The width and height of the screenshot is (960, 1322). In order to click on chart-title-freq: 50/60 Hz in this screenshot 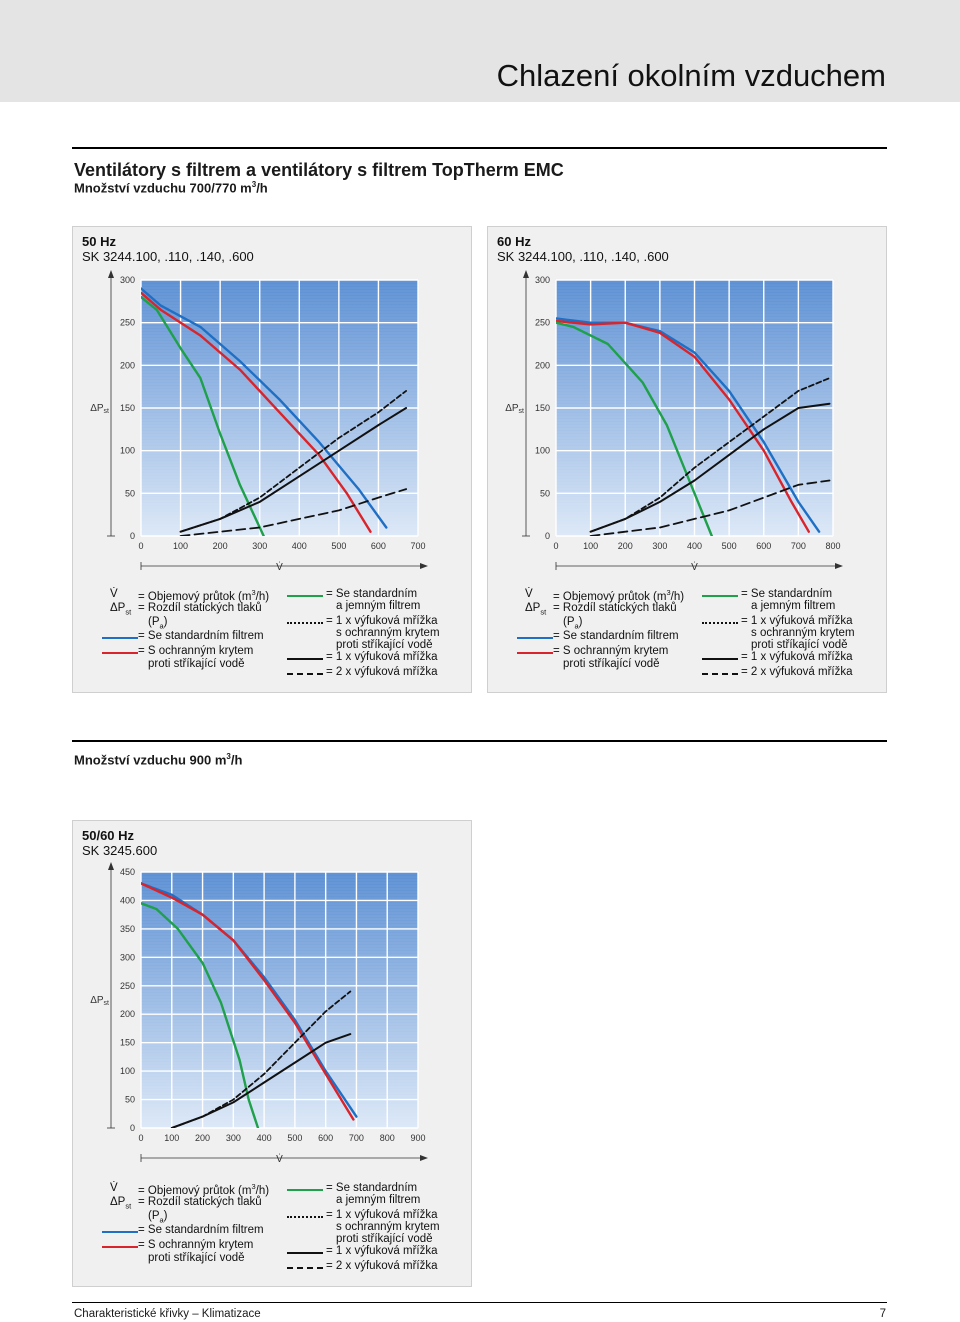, I will do `click(108, 835)`.